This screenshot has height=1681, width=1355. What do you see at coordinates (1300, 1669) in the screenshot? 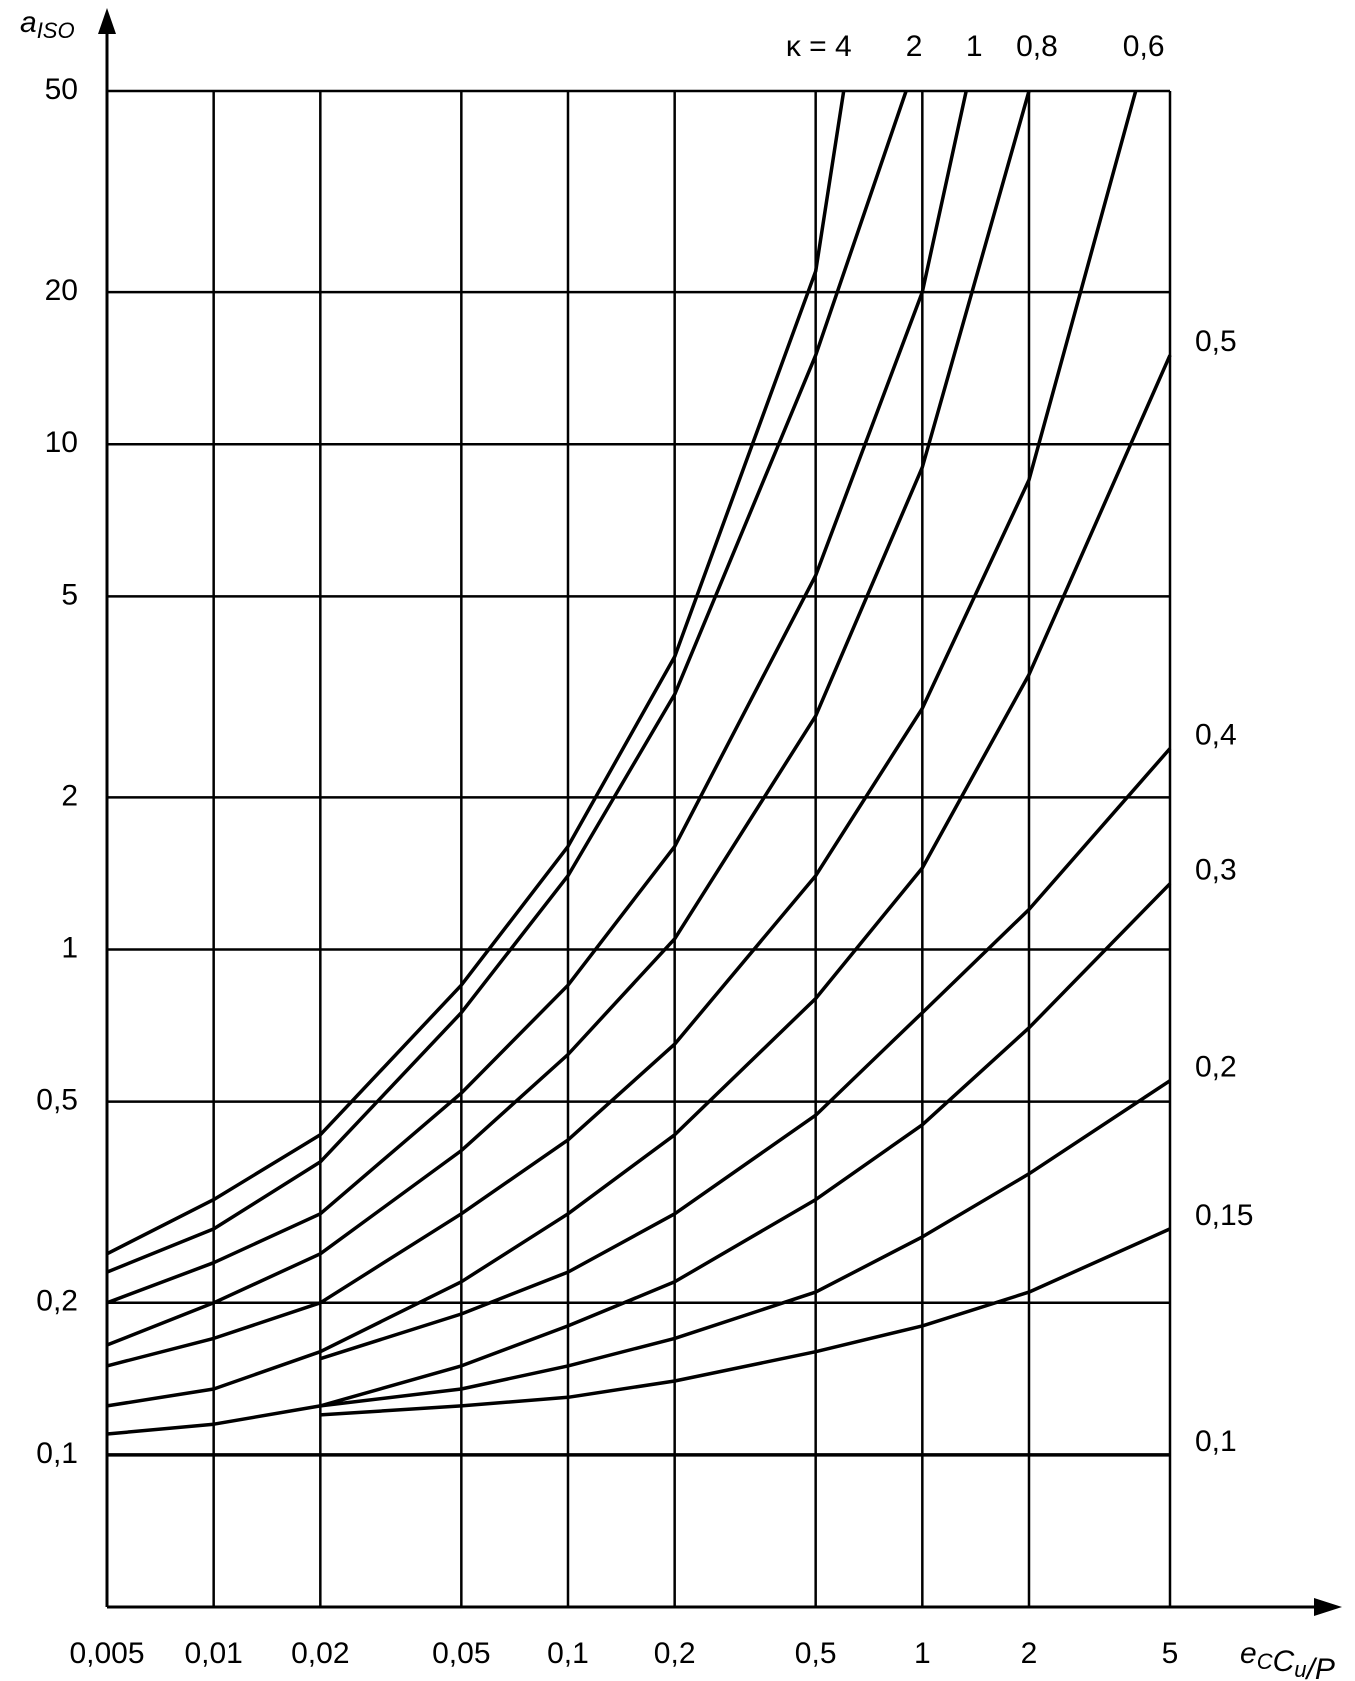
I see `x-axis-title-subscript: u` at bounding box center [1300, 1669].